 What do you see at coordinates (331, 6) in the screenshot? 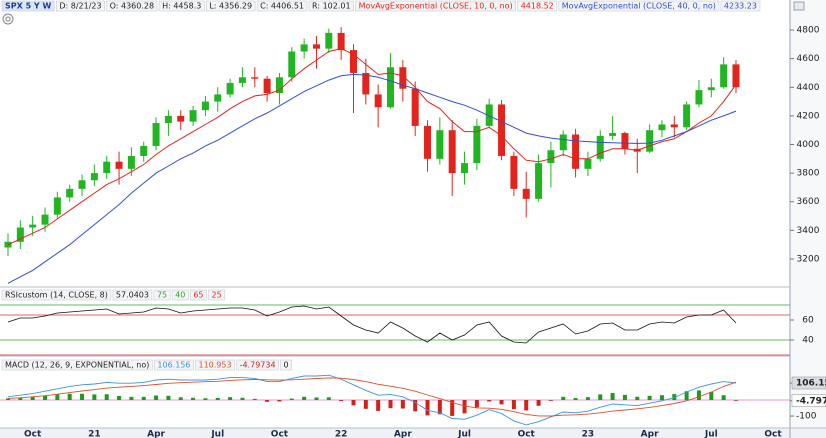
I see `ohlc-range-box` at bounding box center [331, 6].